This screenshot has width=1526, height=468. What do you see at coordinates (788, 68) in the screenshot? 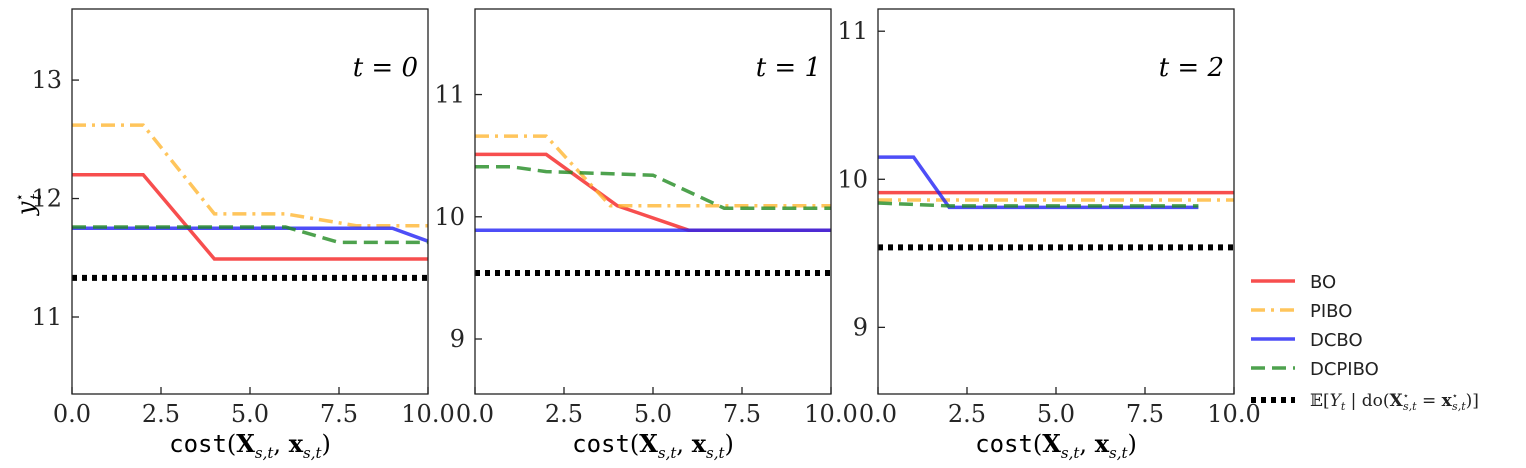
I see `panel-label: t = 1` at bounding box center [788, 68].